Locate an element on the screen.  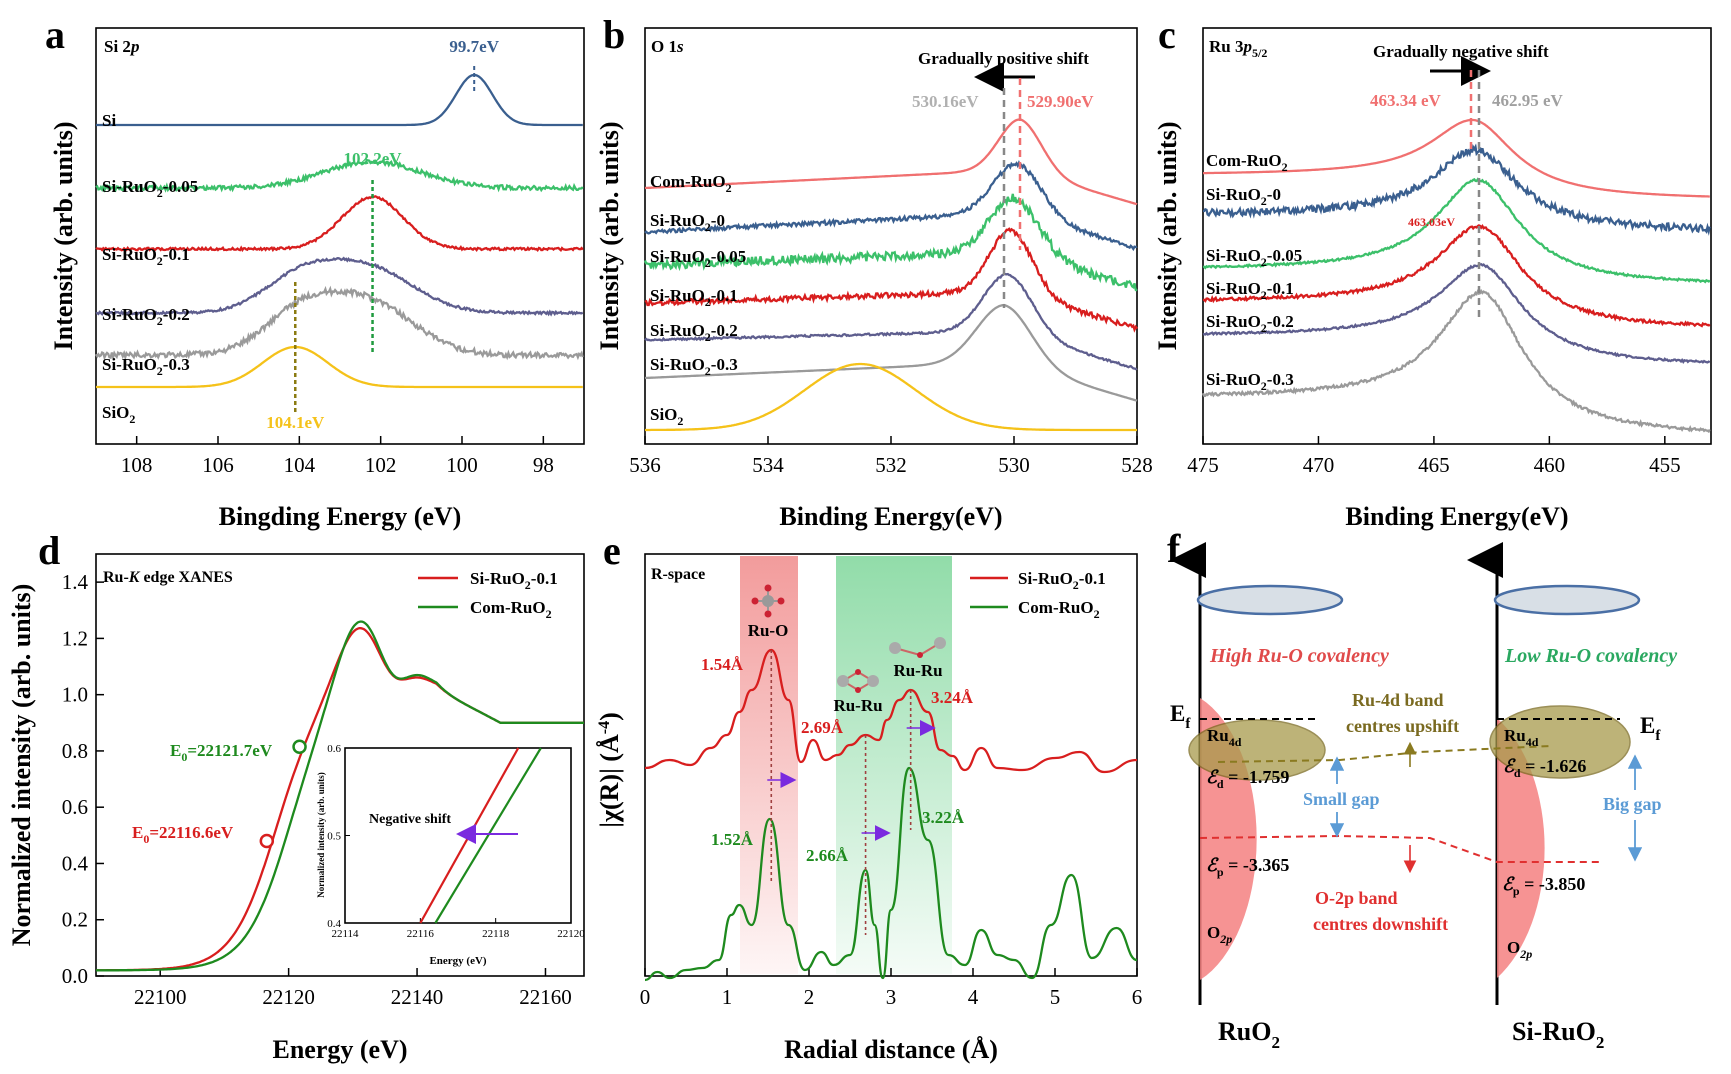
series-line-si-ruo2-0.1 is located at coordinates (891, 280).